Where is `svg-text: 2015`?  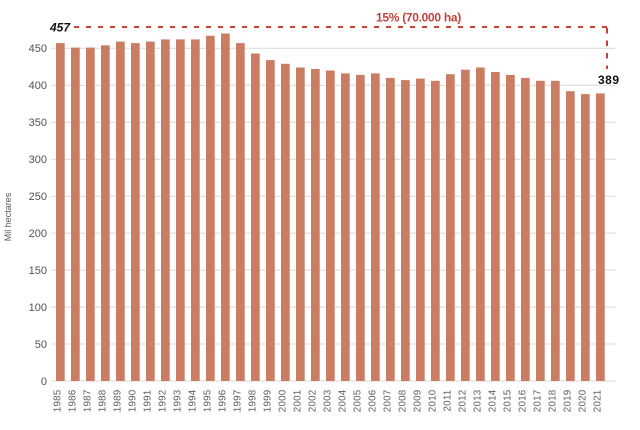 svg-text: 2015 is located at coordinates (507, 400).